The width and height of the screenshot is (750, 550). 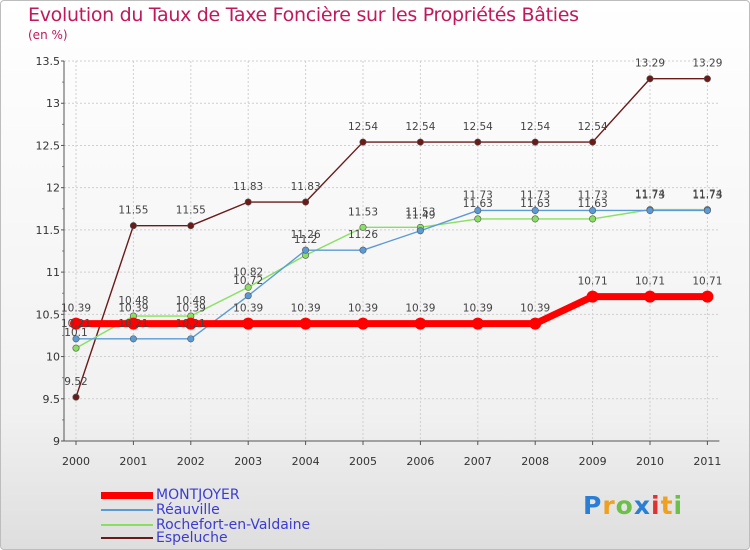 I want to click on x-tick-label: 2010, so click(x=650, y=461).